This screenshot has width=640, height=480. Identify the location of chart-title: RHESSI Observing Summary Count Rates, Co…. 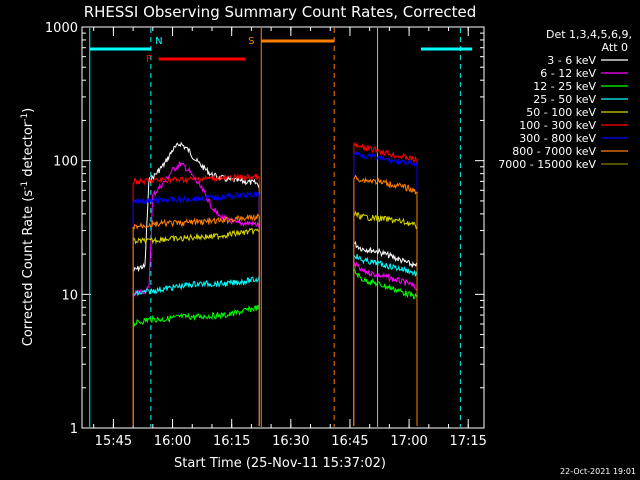
(280, 12).